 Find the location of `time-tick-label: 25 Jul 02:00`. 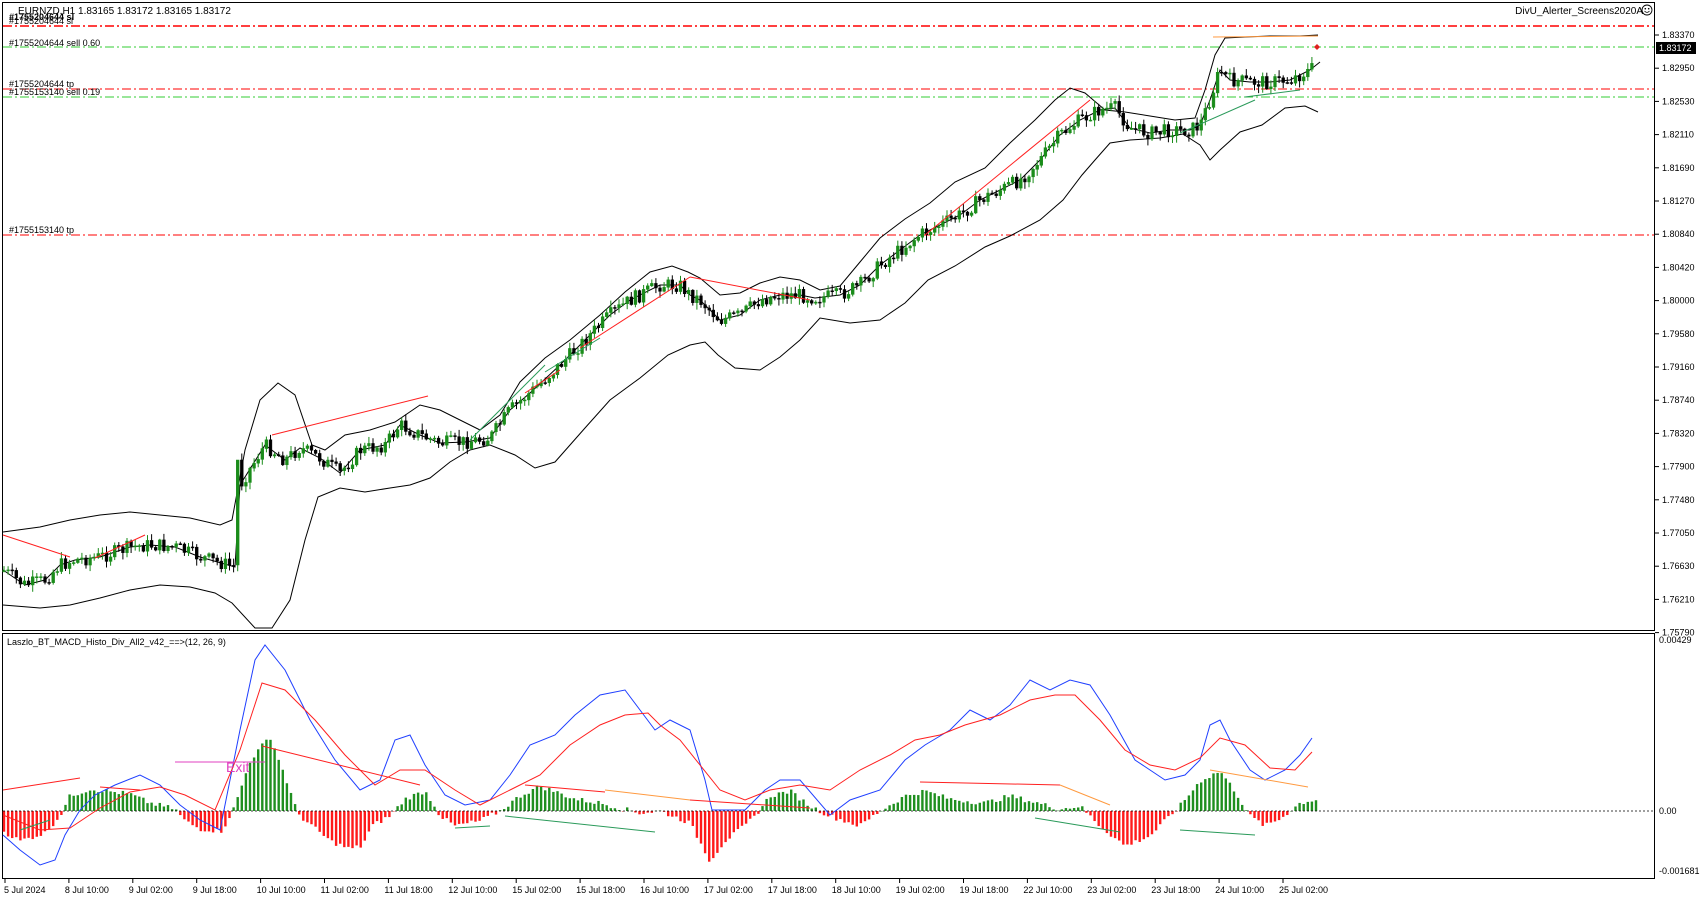

time-tick-label: 25 Jul 02:00 is located at coordinates (1303, 890).